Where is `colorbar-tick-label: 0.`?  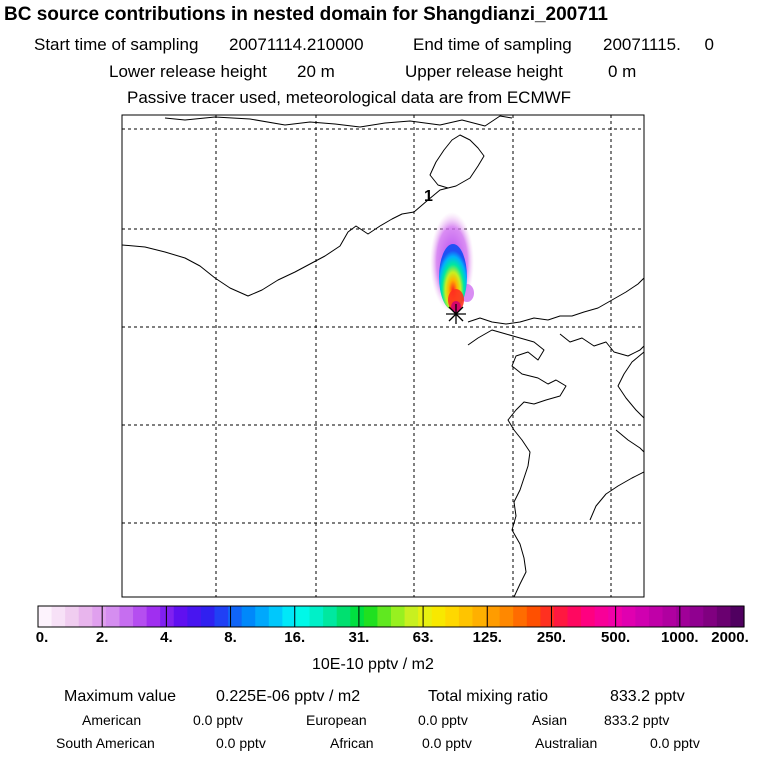
colorbar-tick-label: 0. is located at coordinates (42, 637).